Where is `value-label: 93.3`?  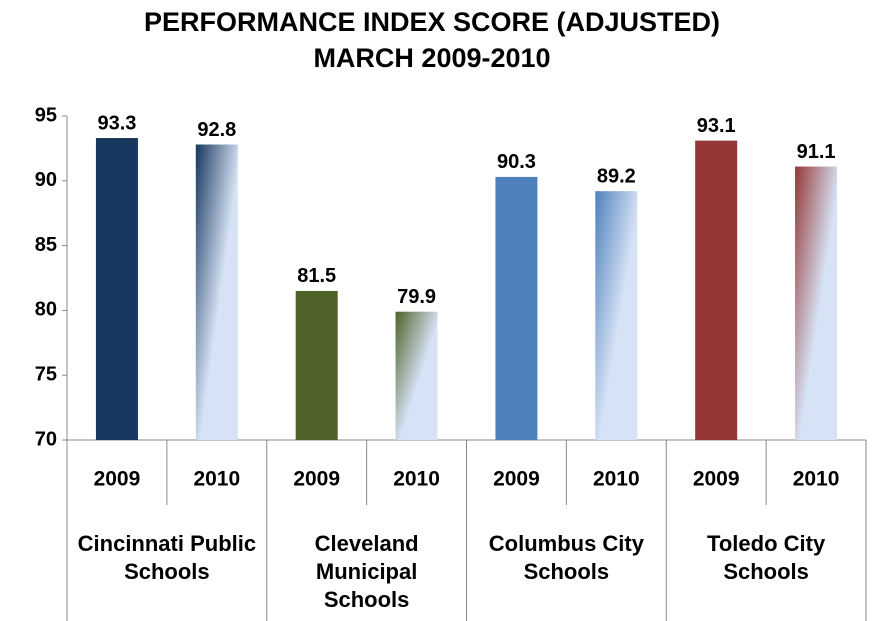 value-label: 93.3 is located at coordinates (116, 123).